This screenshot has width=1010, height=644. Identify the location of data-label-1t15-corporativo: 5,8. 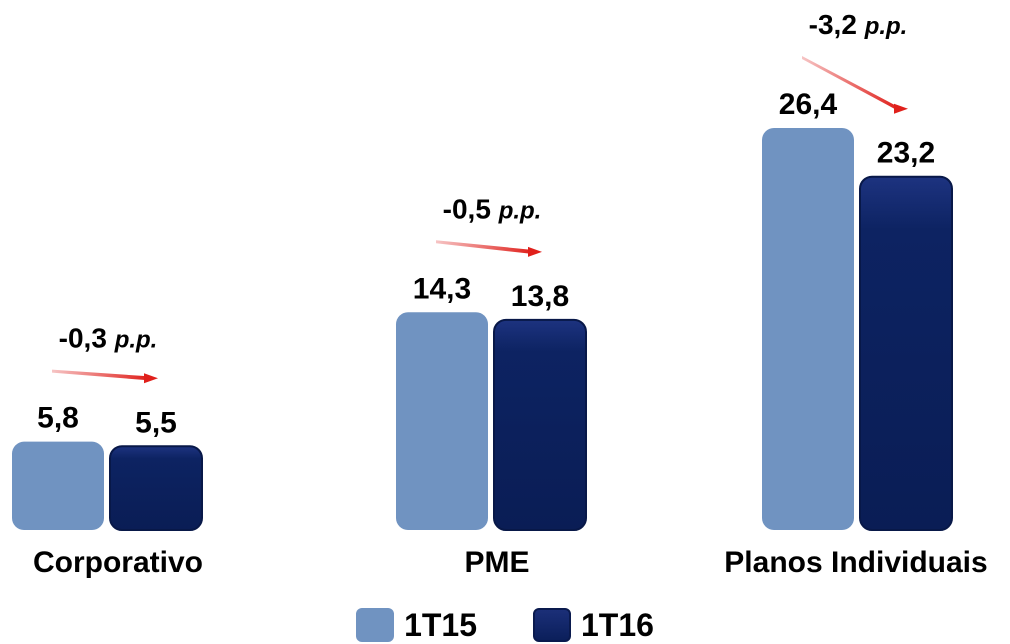
(58, 418).